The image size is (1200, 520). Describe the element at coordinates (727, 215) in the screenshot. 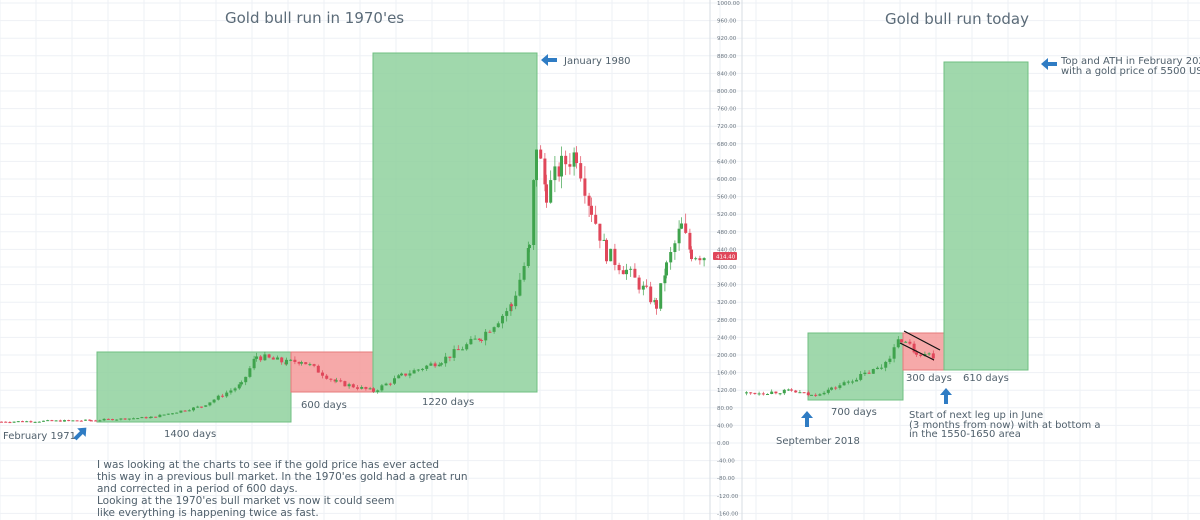

I see `y-tick-label: 520.00` at that location.